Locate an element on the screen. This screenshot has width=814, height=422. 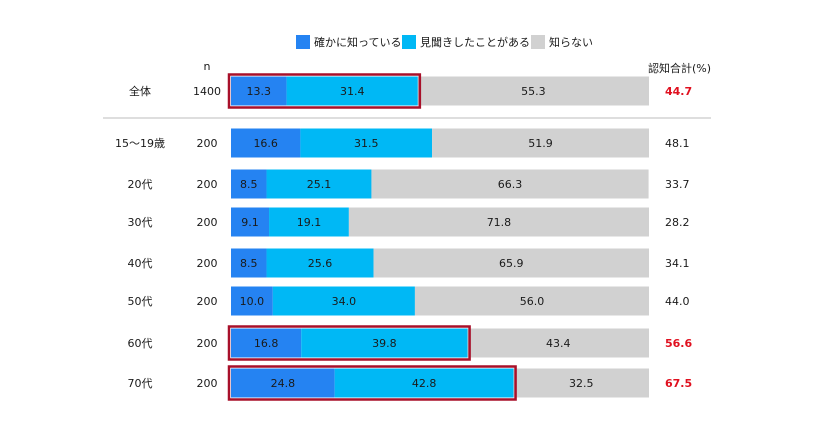
bar-value-label-0: 16.6 is located at coordinates (265, 143).